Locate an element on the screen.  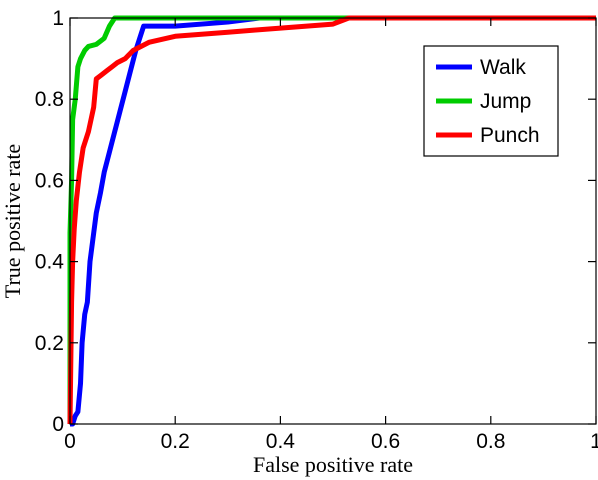
y-tick-label: 0.6 is located at coordinates (49, 180).